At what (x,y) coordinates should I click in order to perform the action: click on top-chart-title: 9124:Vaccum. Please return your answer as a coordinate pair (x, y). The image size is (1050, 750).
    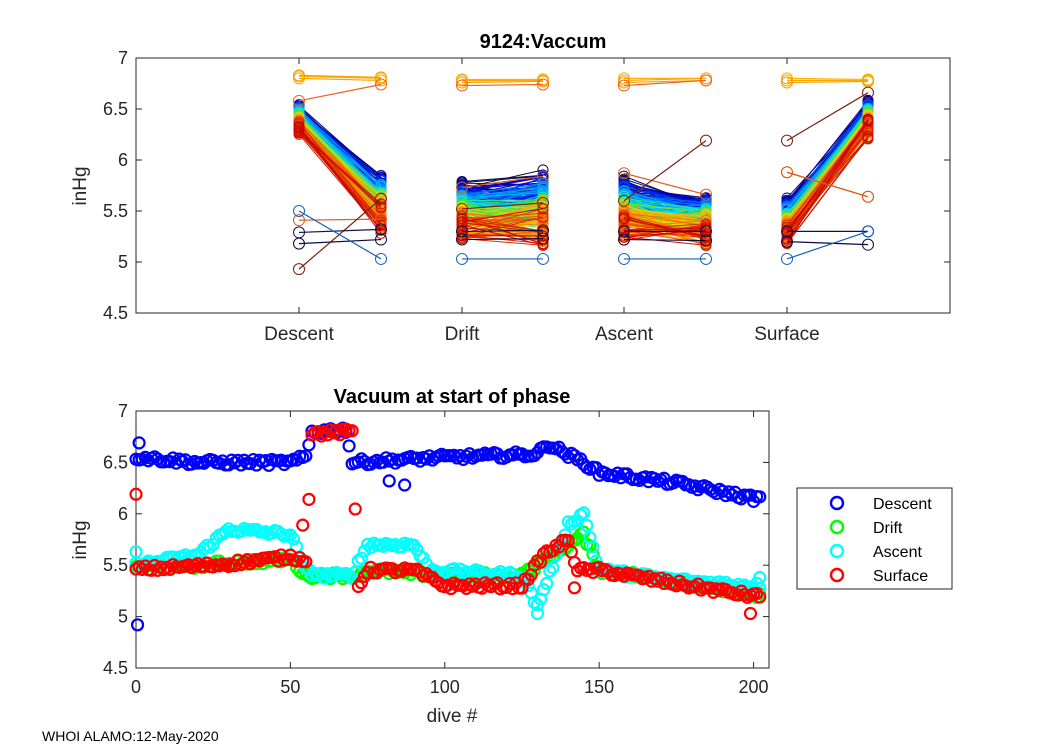
    Looking at the image, I should click on (543, 42).